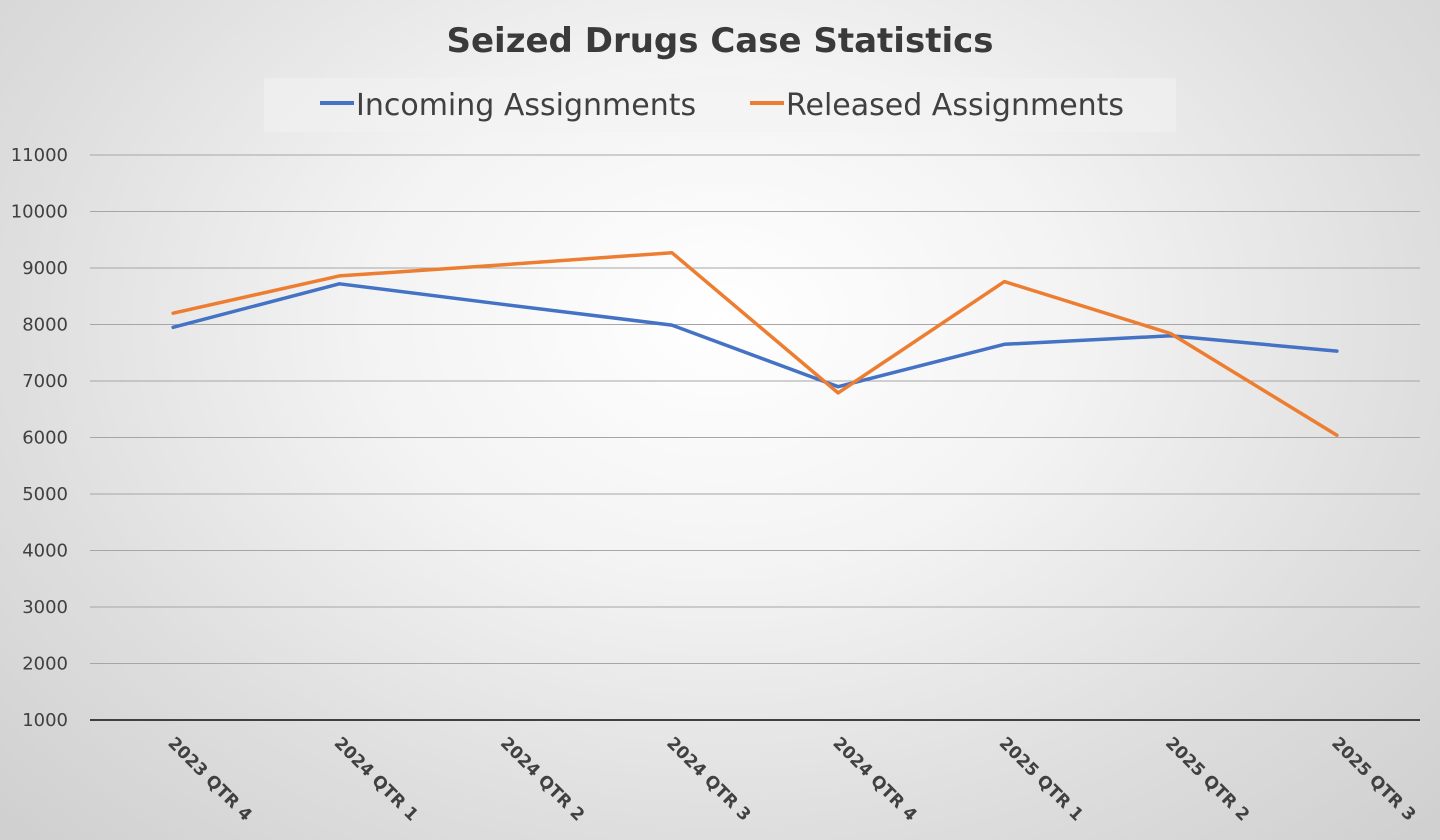 This screenshot has width=1440, height=840. What do you see at coordinates (755, 335) in the screenshot?
I see `series-line-incoming-assignments` at bounding box center [755, 335].